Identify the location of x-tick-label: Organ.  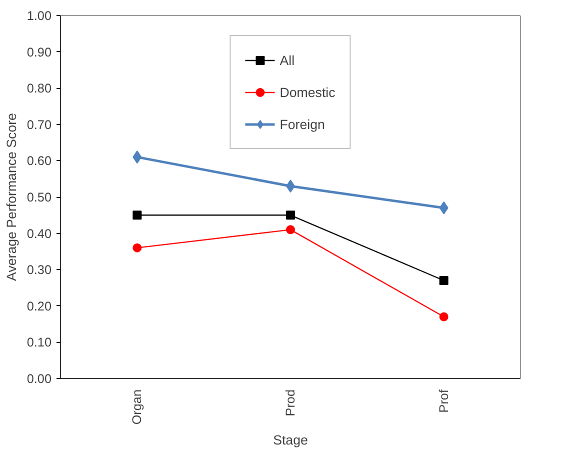
(137, 407).